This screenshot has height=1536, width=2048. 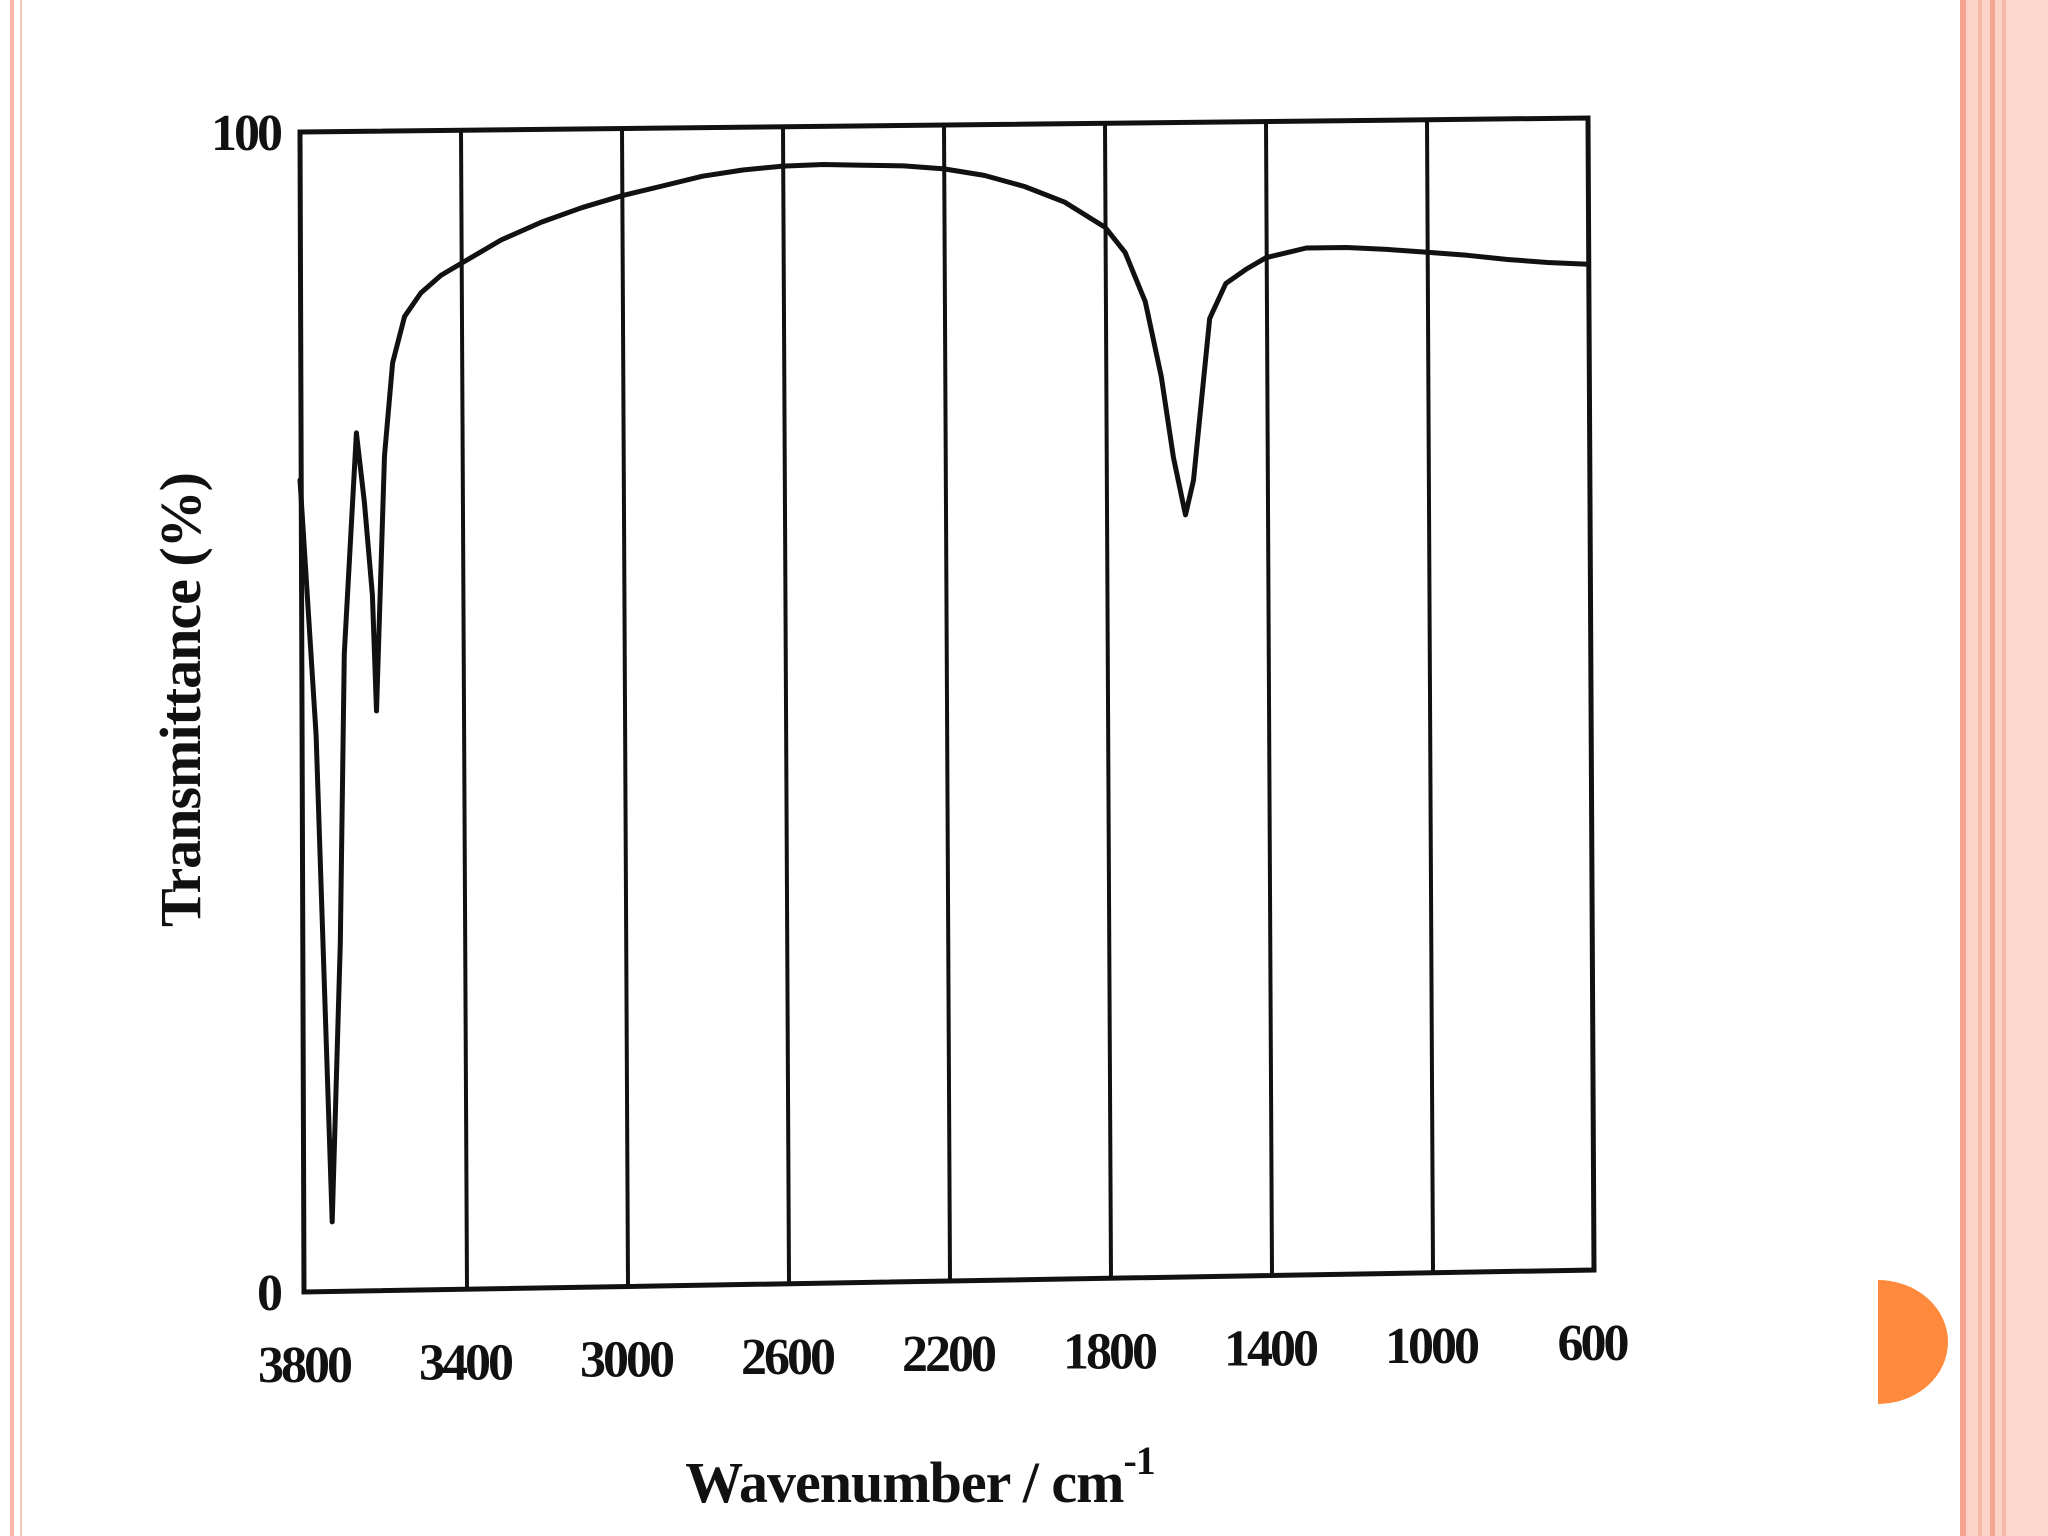 What do you see at coordinates (180, 700) in the screenshot?
I see `y-axis-title: Transmittance (%)` at bounding box center [180, 700].